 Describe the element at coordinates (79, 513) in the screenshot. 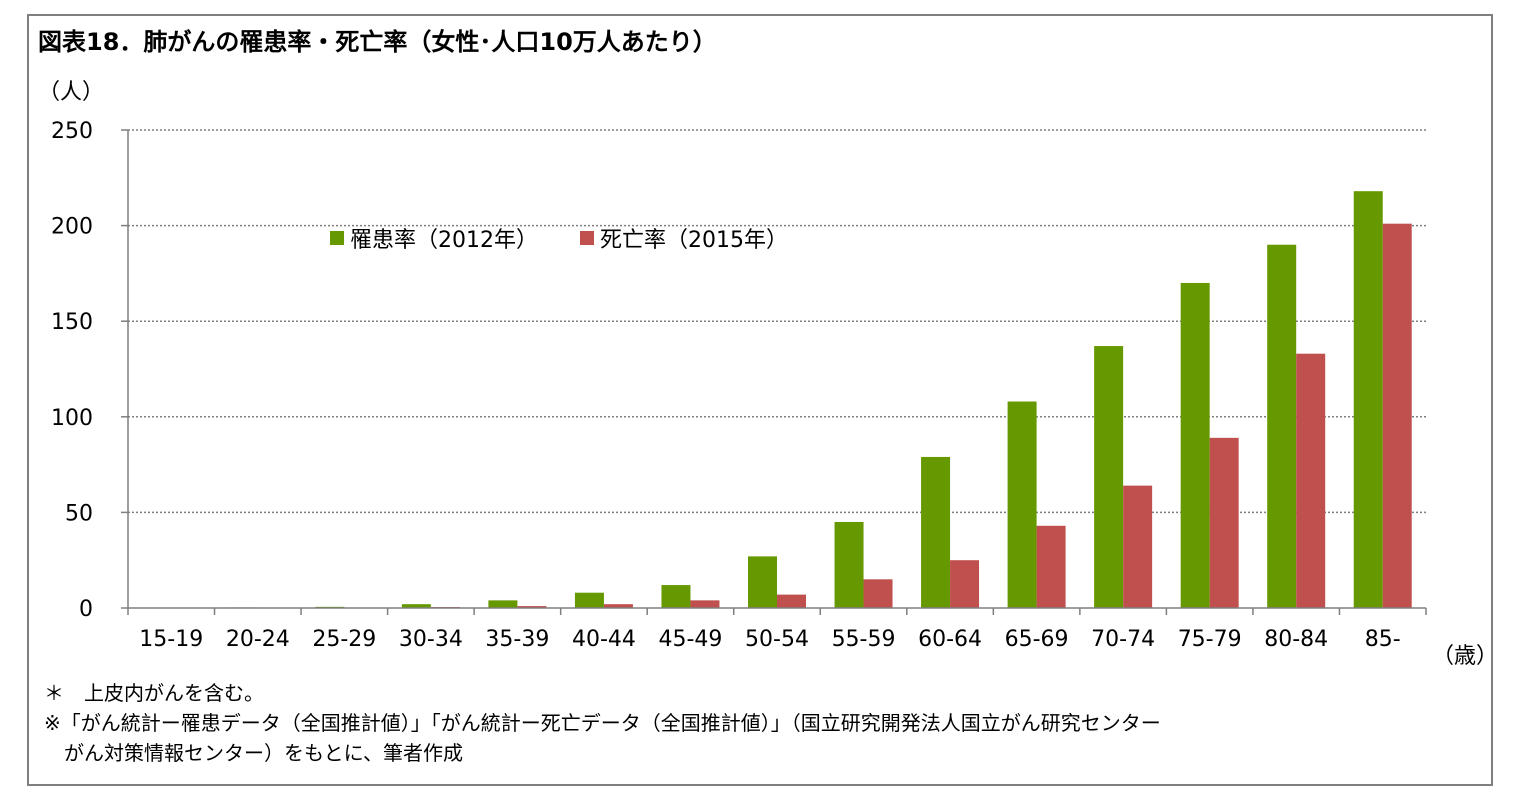

I see `y-tick-label: 50` at that location.